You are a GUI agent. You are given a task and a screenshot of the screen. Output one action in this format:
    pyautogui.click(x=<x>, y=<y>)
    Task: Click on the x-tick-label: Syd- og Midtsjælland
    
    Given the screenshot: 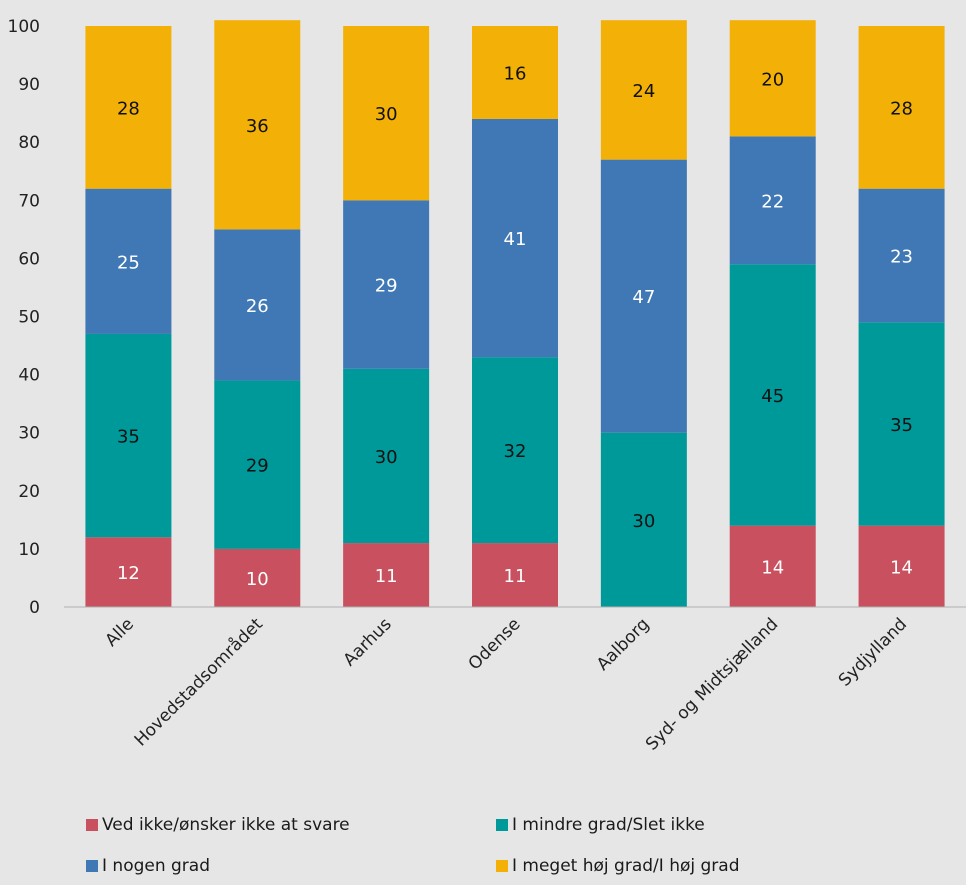 What is the action you would take?
    pyautogui.click(x=712, y=684)
    